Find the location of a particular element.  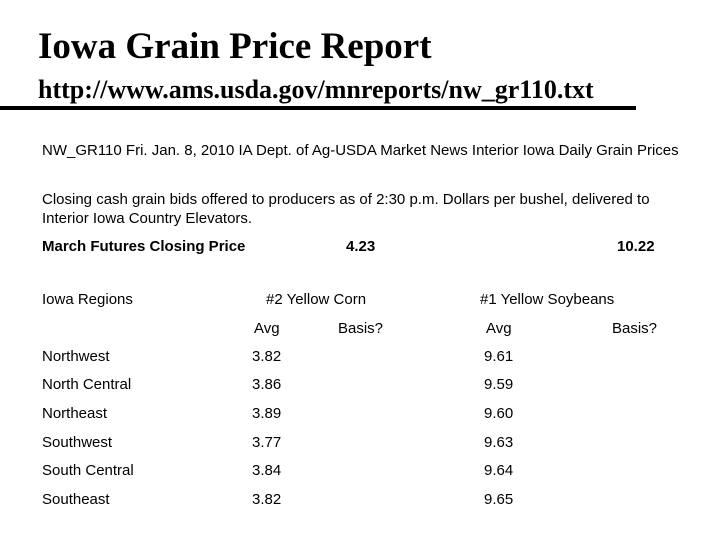

futures-corn-price: 4.23 is located at coordinates (361, 246).